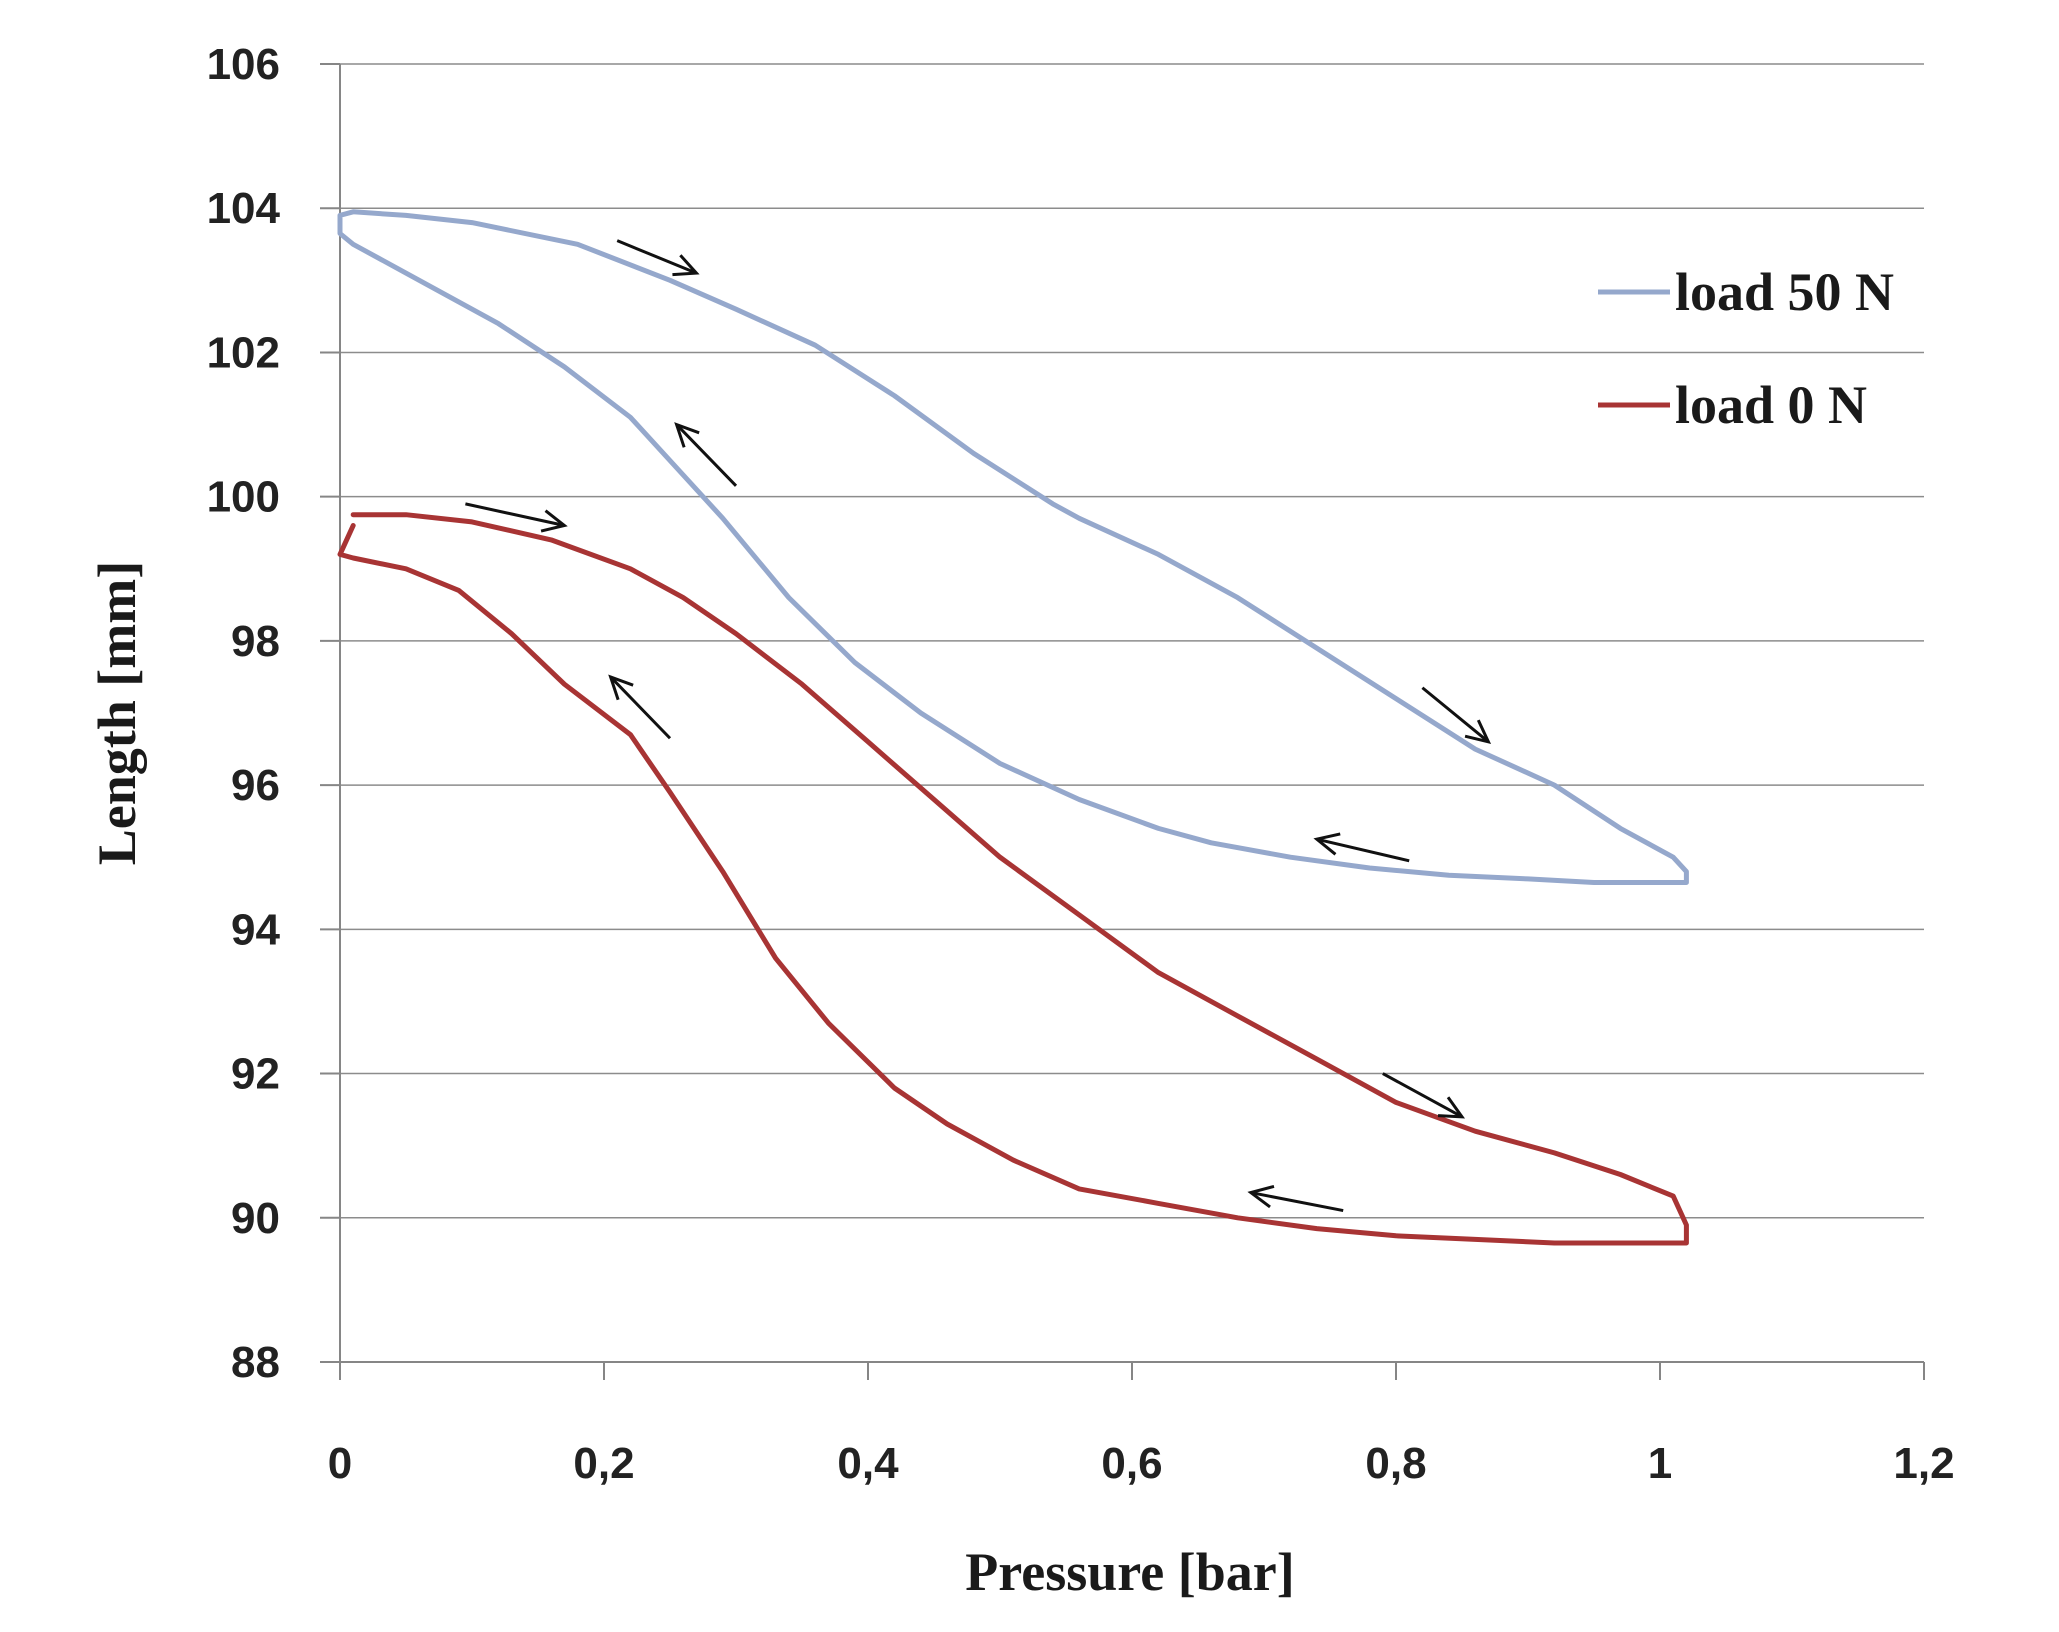 The image size is (2059, 1632). I want to click on x-tick-label: 1,2, so click(1923, 1463).